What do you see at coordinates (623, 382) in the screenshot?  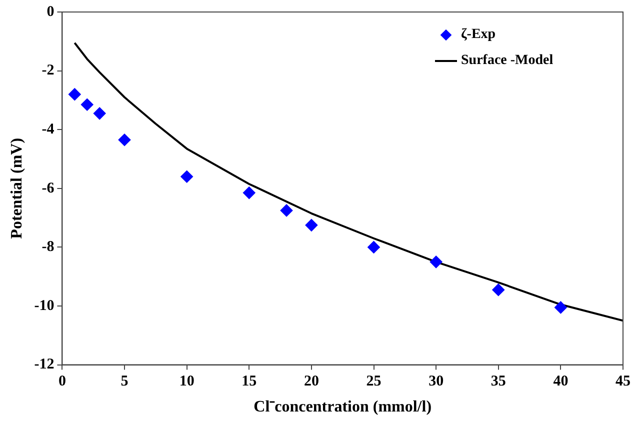 I see `x-tick-label: 45` at bounding box center [623, 382].